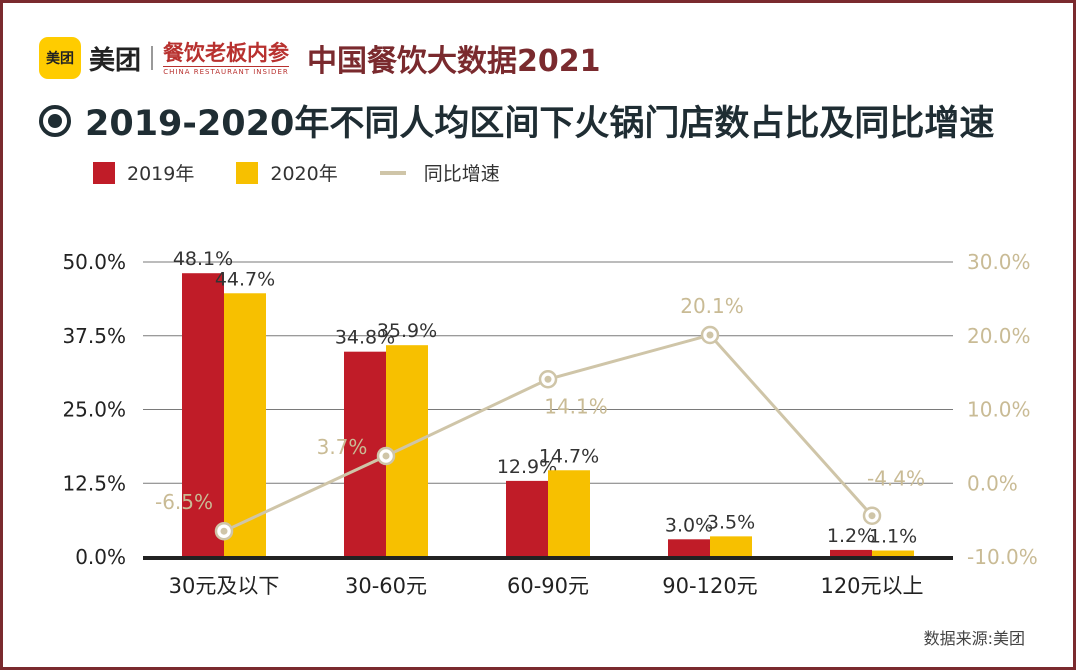 The width and height of the screenshot is (1076, 670). I want to click on bar-label-2020: 35.9%, so click(407, 331).